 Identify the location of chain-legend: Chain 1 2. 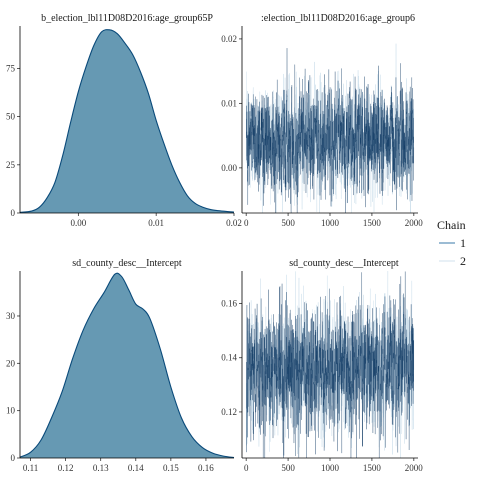
(451, 243).